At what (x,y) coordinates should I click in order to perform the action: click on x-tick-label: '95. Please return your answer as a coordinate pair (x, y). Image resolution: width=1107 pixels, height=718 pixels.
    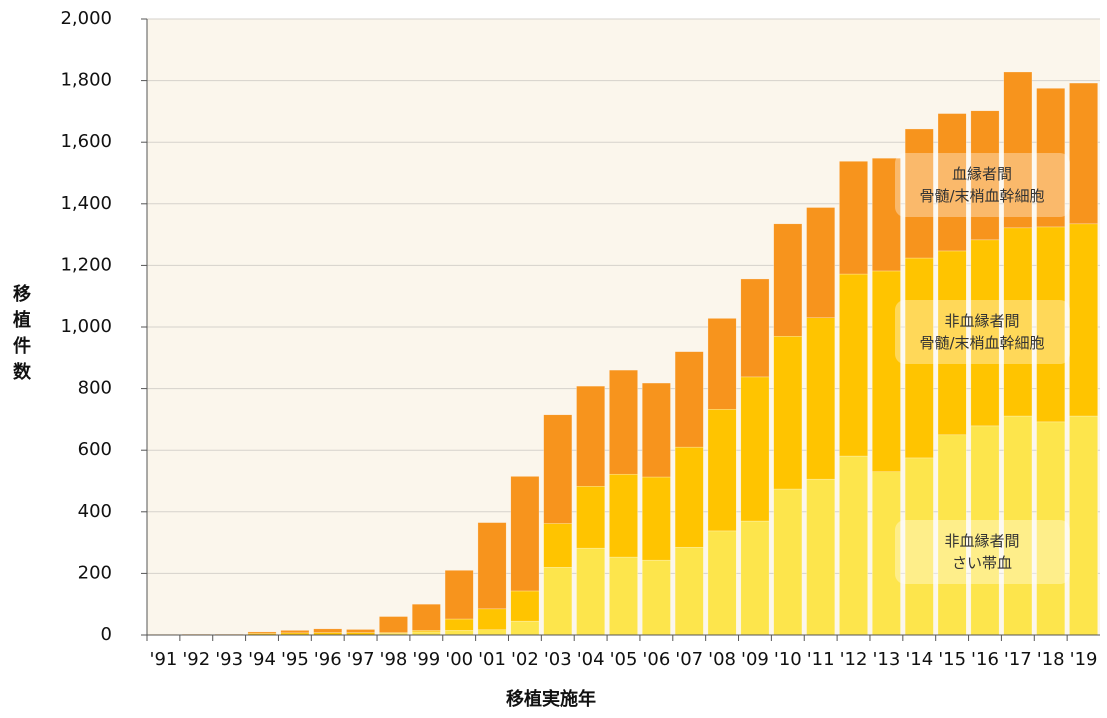
    Looking at the image, I should click on (295, 659).